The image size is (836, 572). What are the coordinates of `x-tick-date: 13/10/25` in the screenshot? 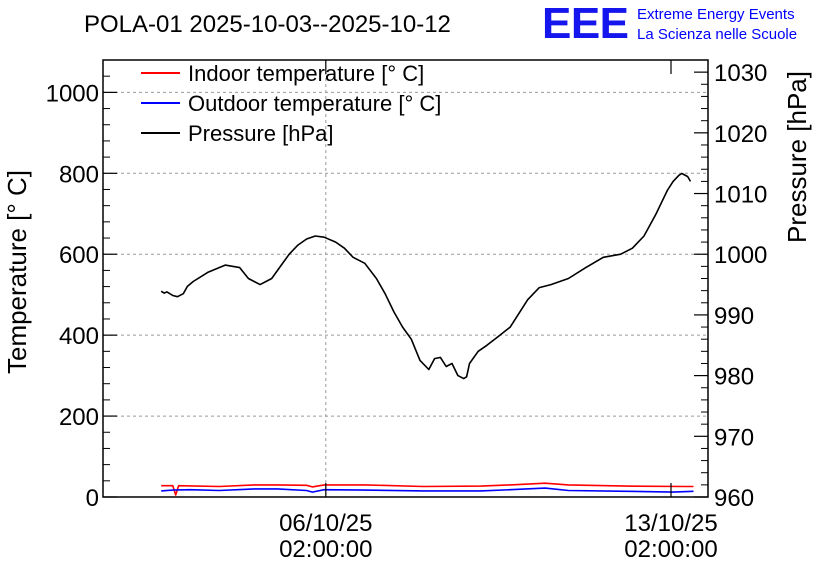 It's located at (670, 523).